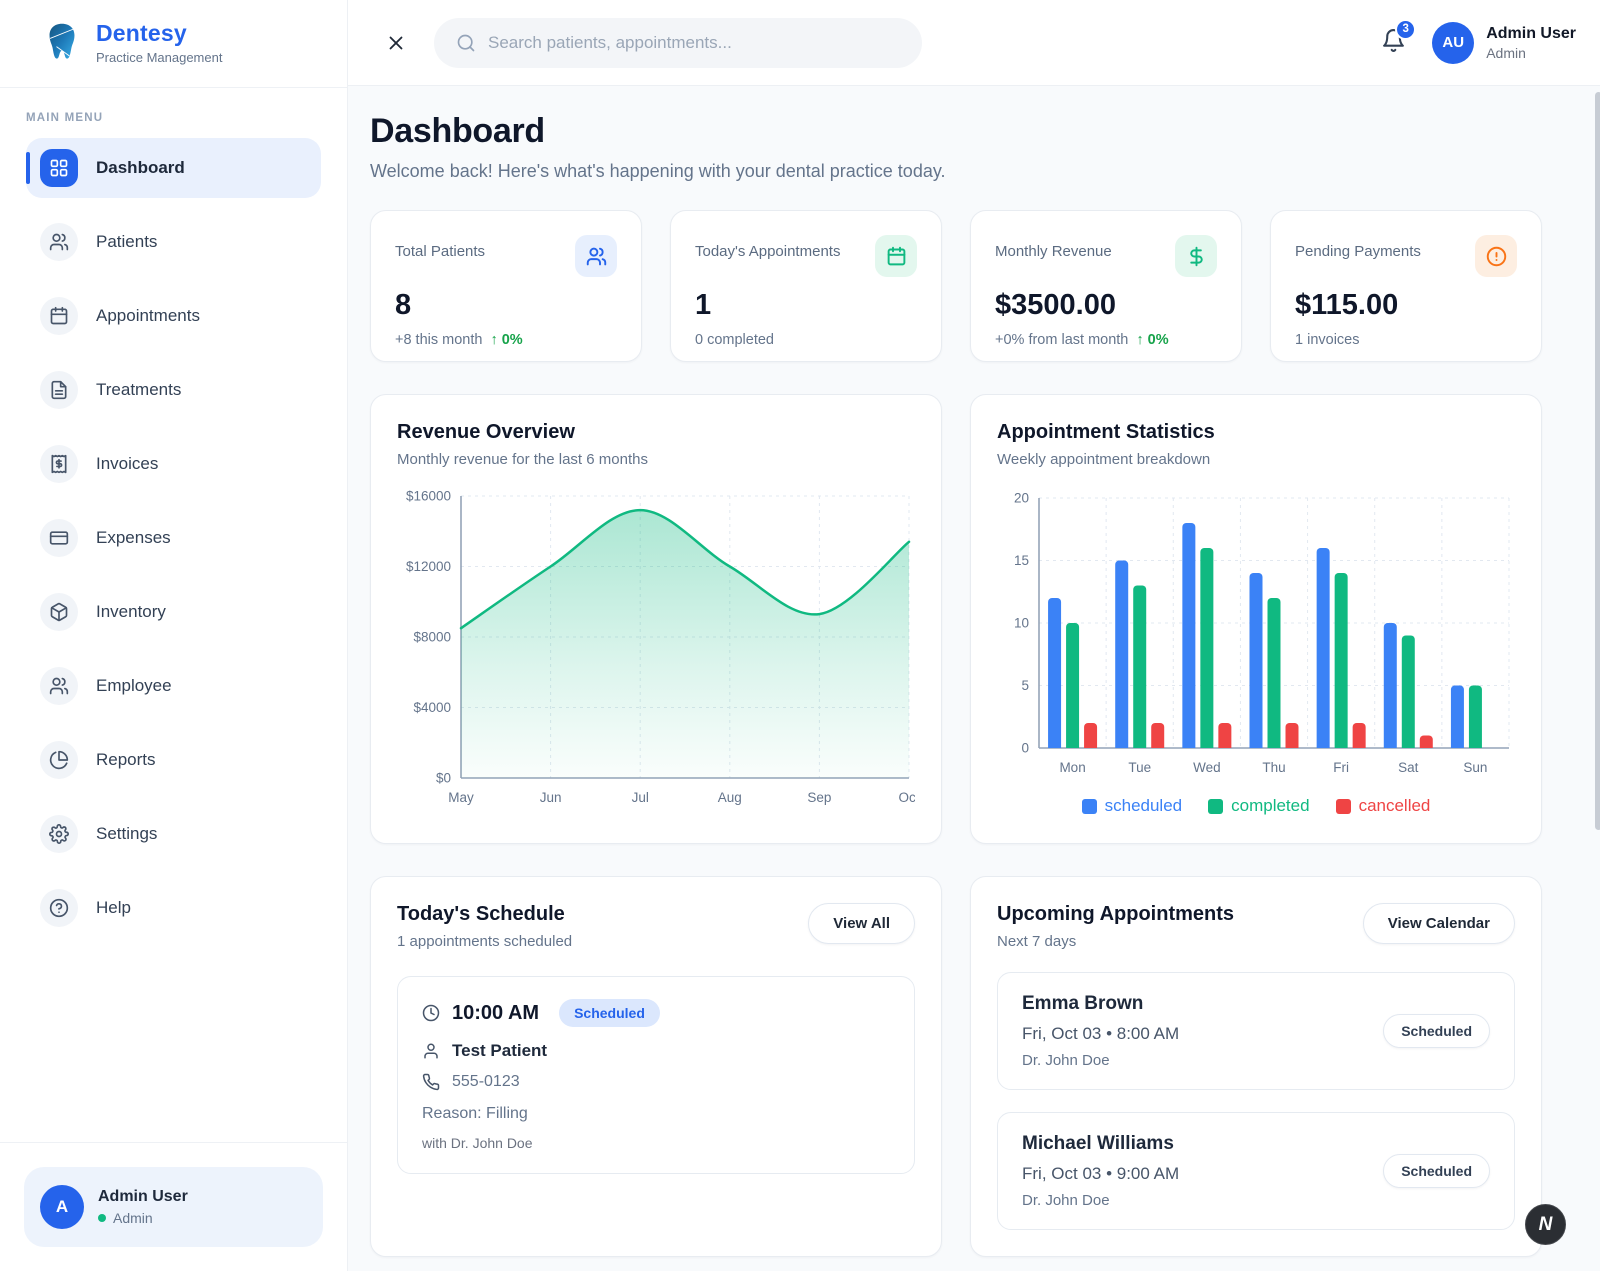  What do you see at coordinates (127, 463) in the screenshot?
I see `sidebar-item-label: Invoices` at bounding box center [127, 463].